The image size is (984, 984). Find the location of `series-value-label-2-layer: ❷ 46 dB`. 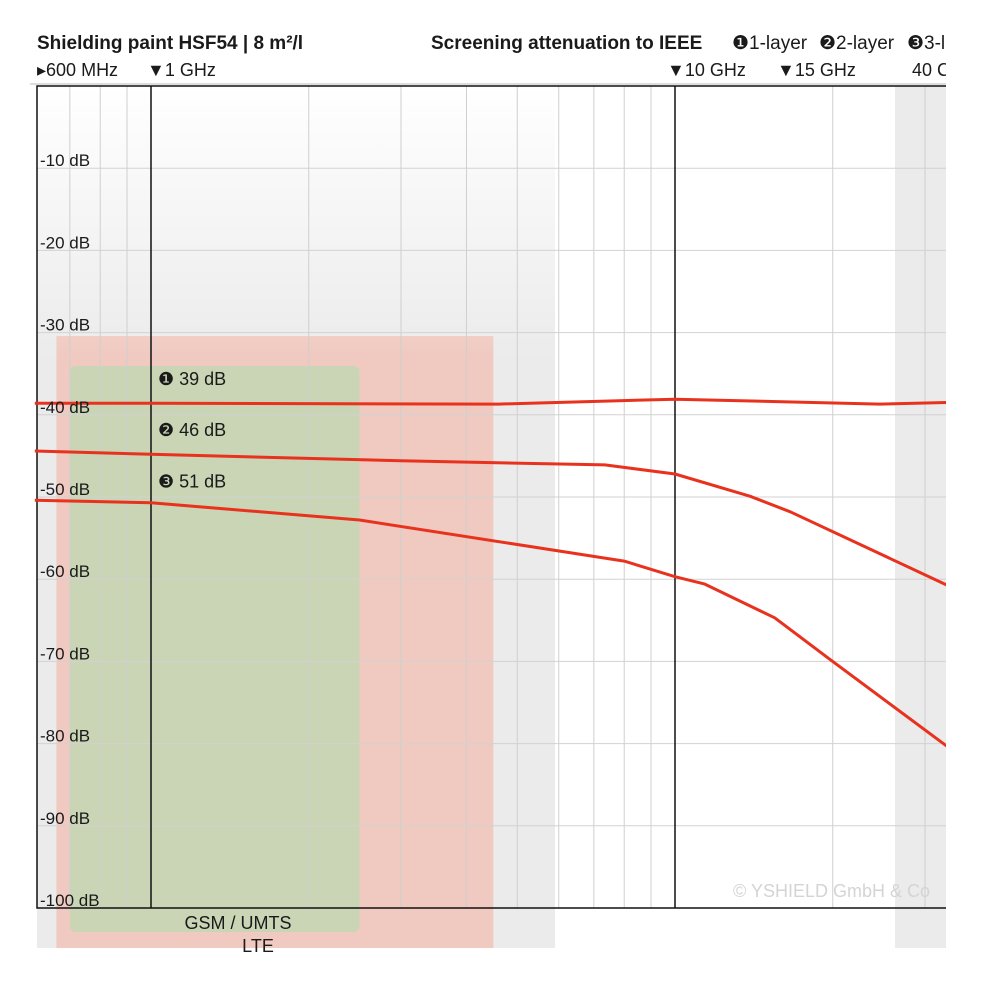

series-value-label-2-layer: ❷ 46 dB is located at coordinates (192, 430).